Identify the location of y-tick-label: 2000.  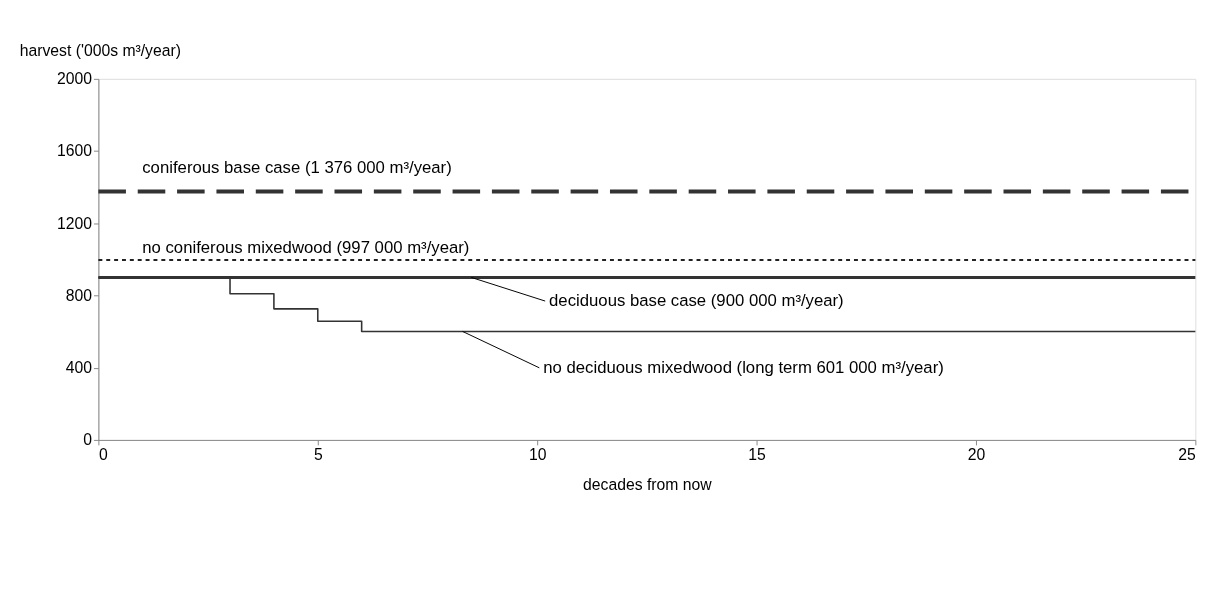
(74, 79).